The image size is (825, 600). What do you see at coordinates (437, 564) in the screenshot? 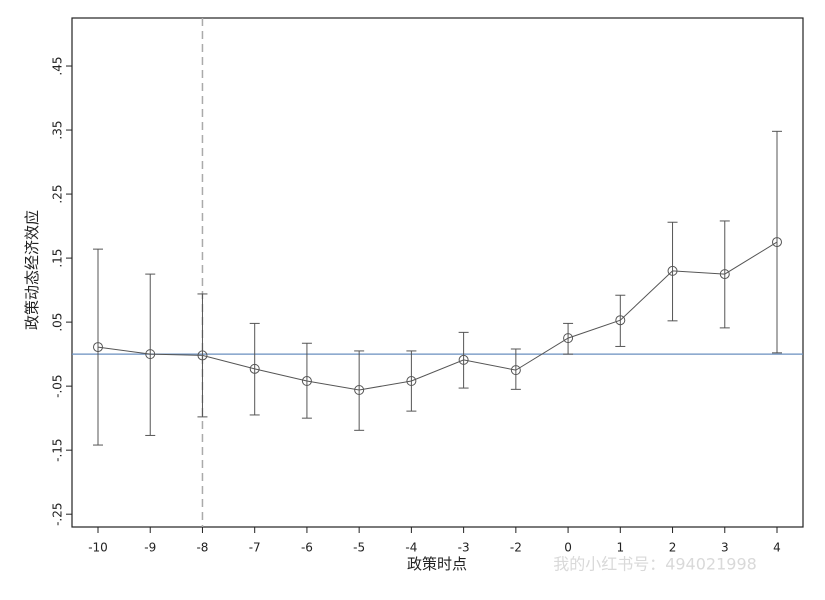
I see `x-axis-label: 政策时点` at bounding box center [437, 564].